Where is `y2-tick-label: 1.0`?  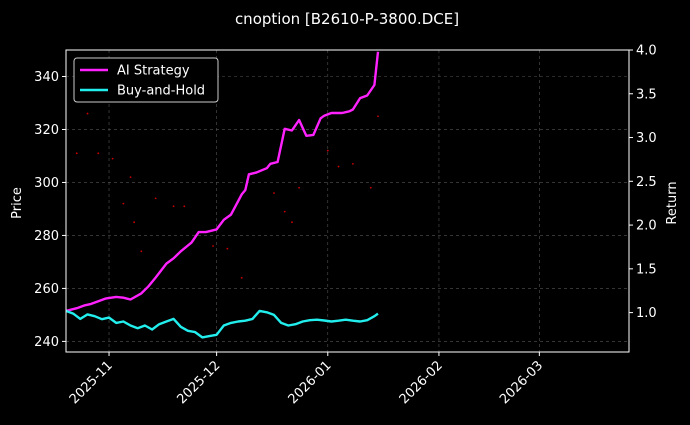 y2-tick-label: 1.0 is located at coordinates (646, 313).